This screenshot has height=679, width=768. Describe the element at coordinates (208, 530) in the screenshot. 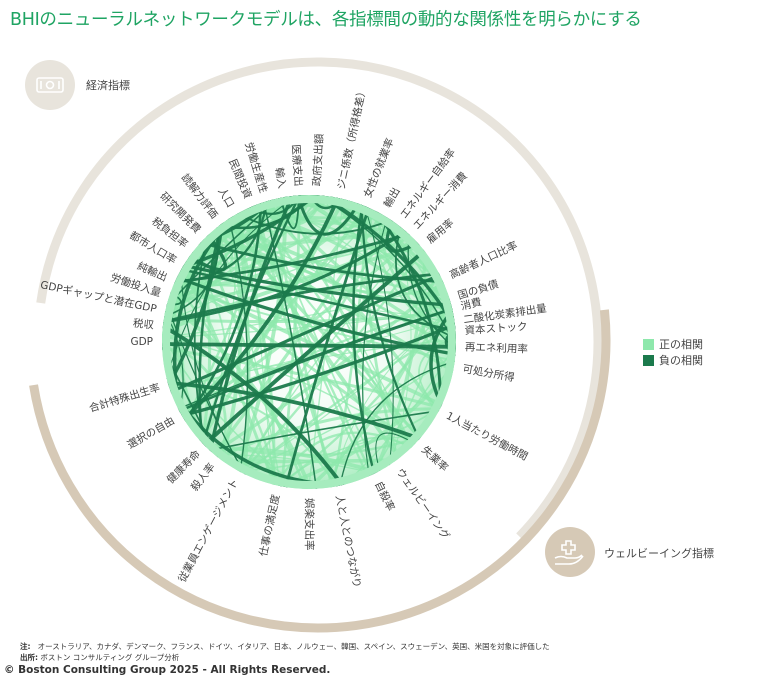

I see `node-label: 従業員エンゲージメント` at that location.